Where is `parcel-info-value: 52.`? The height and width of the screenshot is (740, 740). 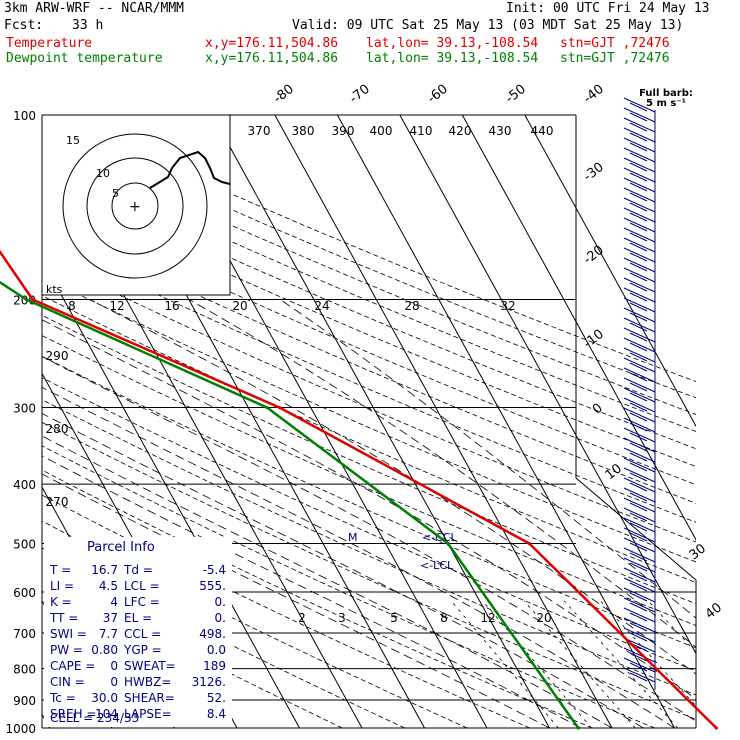 parcel-info-value: 52. is located at coordinates (216, 698).